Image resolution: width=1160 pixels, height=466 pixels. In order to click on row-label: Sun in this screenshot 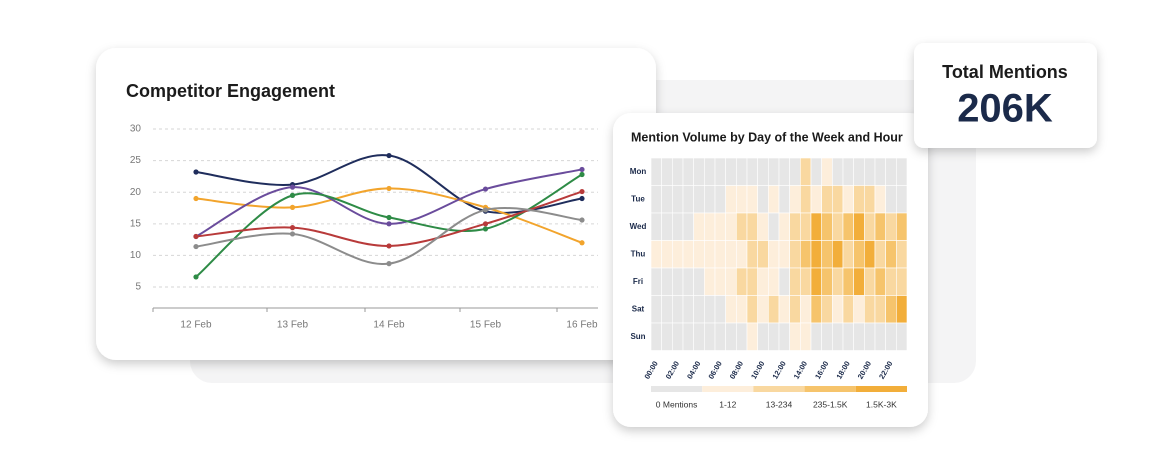, I will do `click(637, 336)`.